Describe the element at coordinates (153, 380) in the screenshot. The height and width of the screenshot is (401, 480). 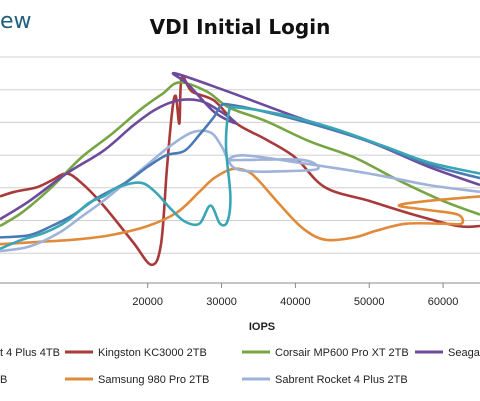
I see `legend-label: Samsung 980 Pro 2TB` at that location.